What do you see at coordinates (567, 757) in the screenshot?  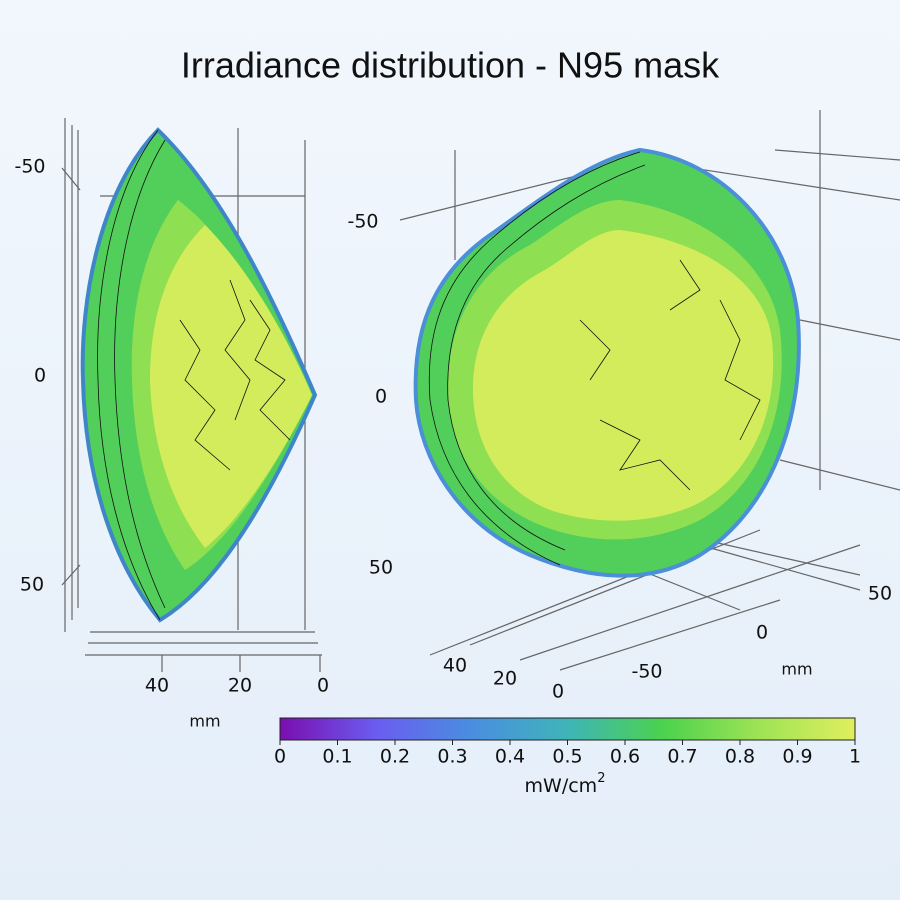 I see `colorbar-tick-label: 0.5` at bounding box center [567, 757].